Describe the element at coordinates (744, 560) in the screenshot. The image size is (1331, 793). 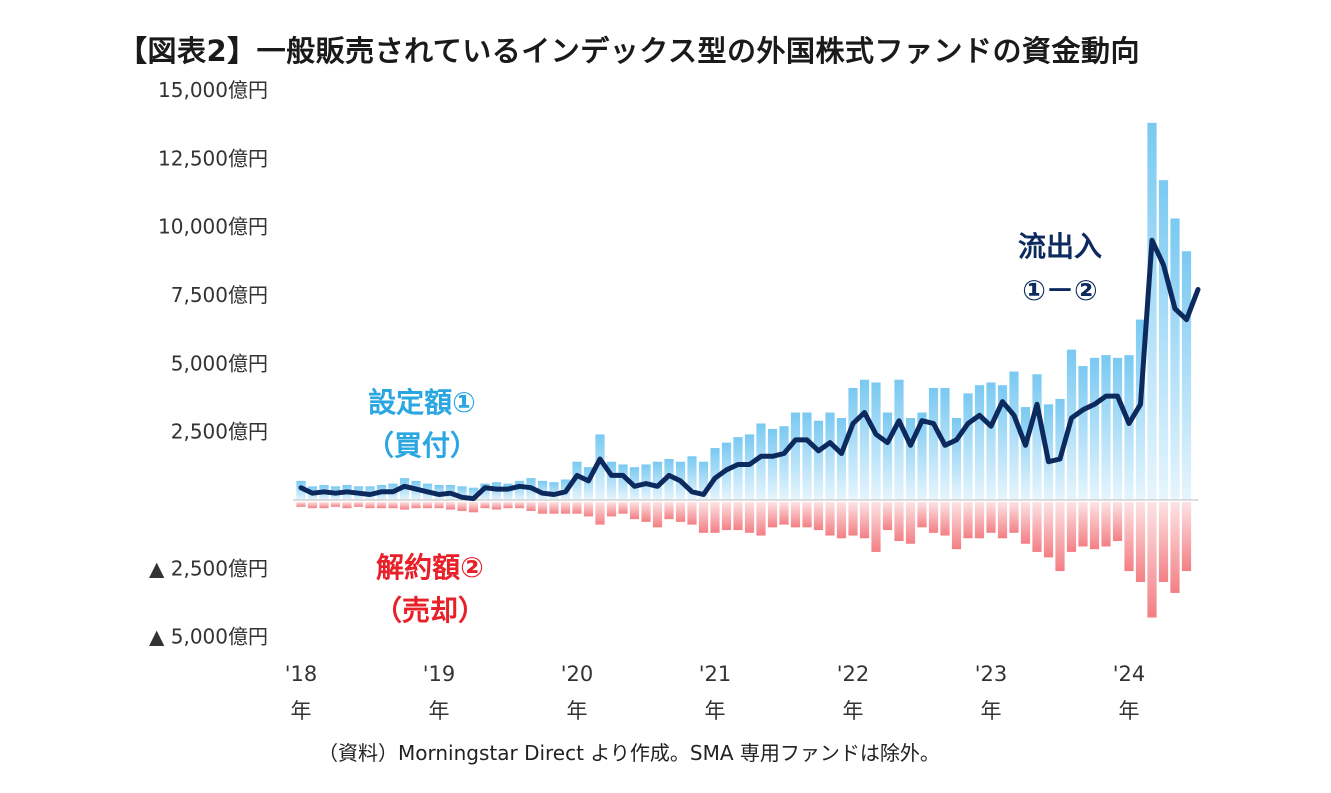
I see `redemption-bars` at that location.